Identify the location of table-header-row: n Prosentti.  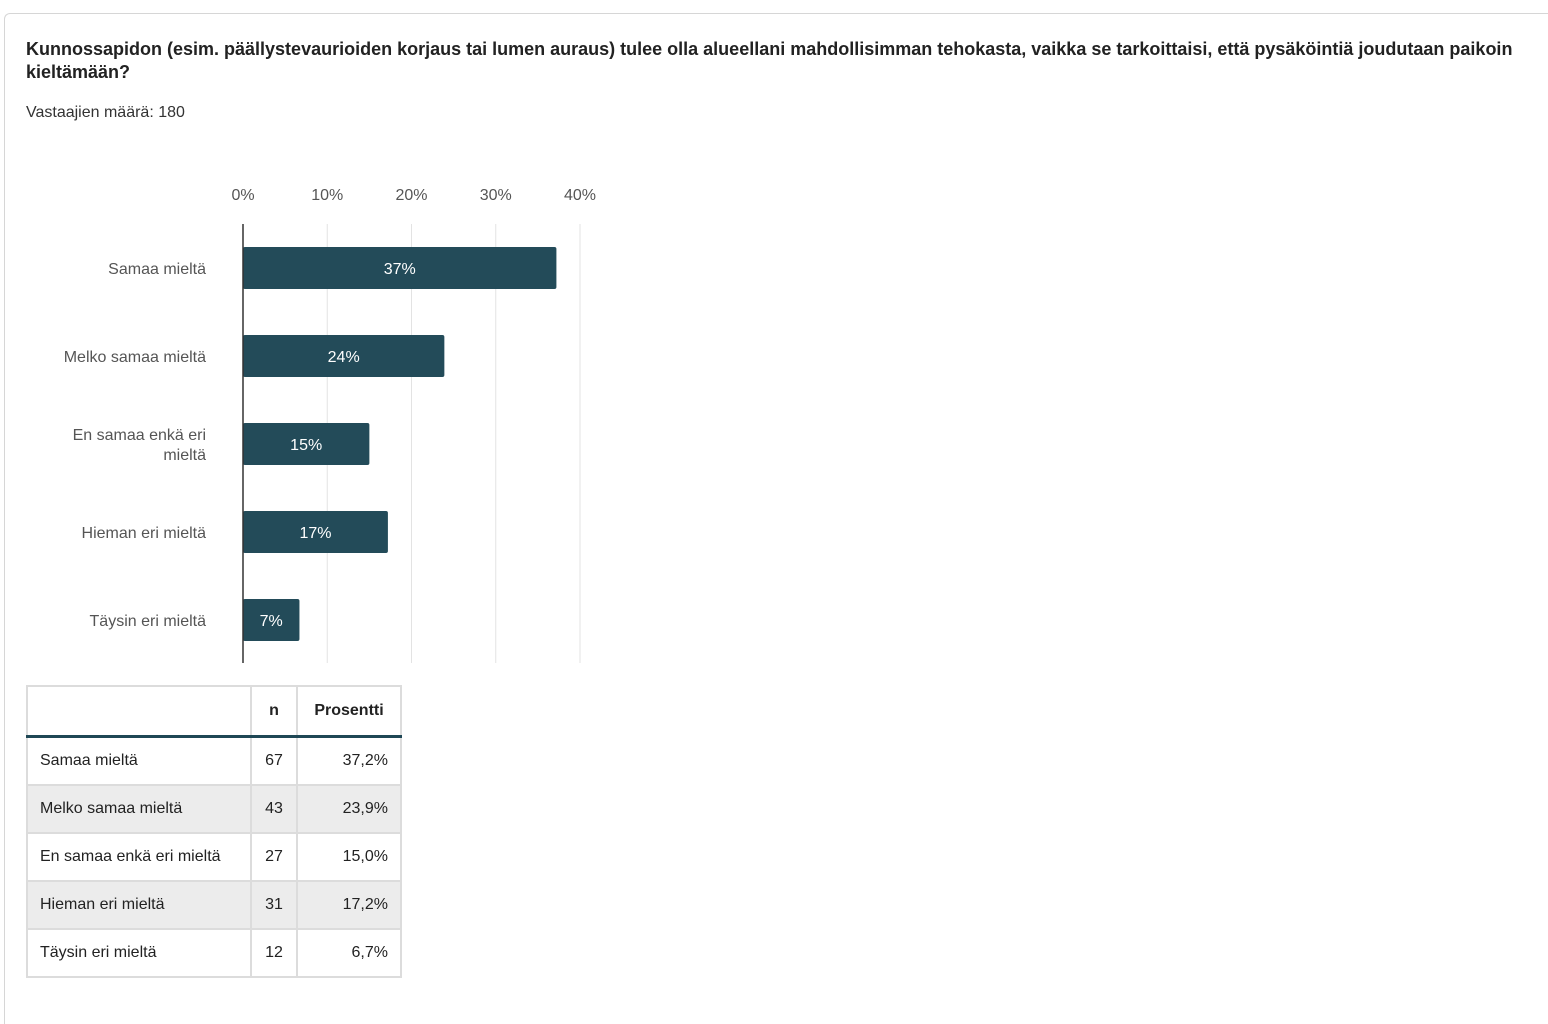
(214, 711).